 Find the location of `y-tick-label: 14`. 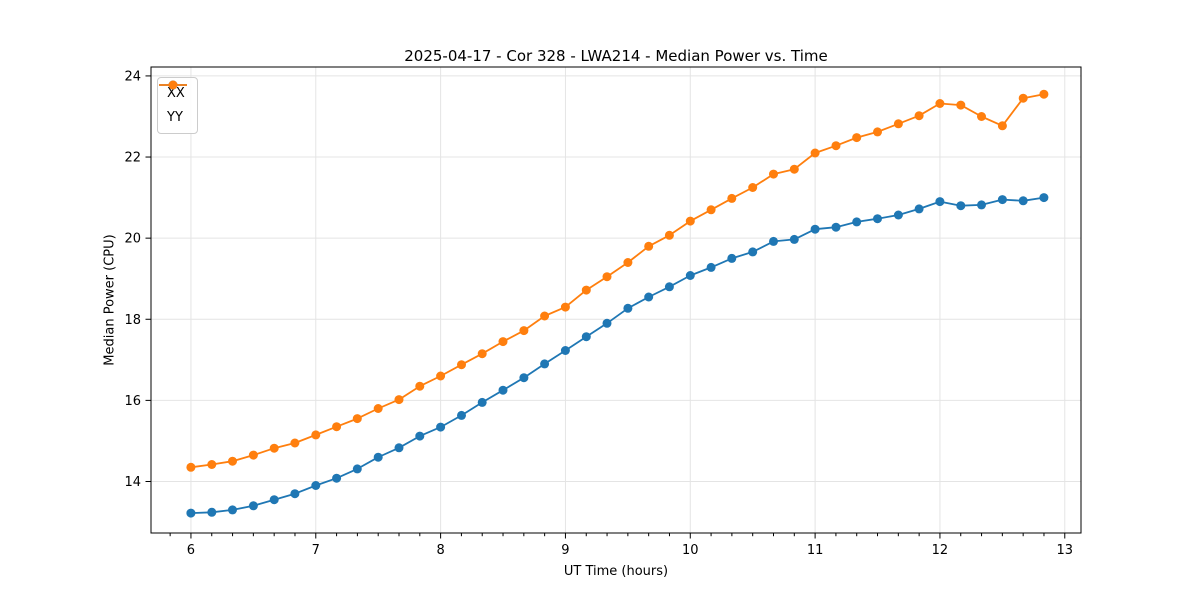

y-tick-label: 14 is located at coordinates (132, 482).